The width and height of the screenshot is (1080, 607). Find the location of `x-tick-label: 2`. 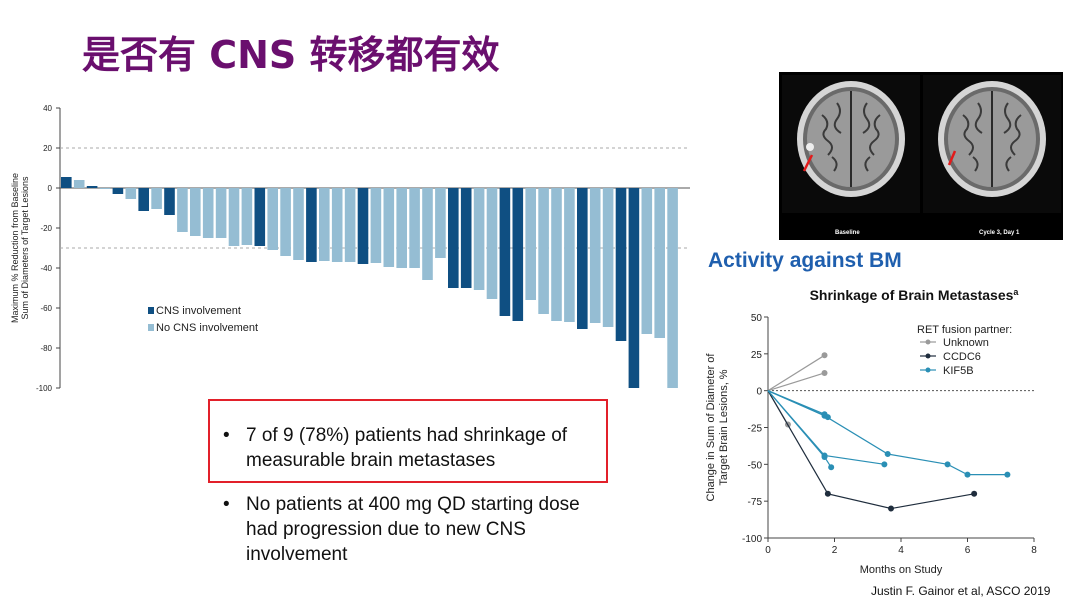

x-tick-label: 2 is located at coordinates (835, 550).